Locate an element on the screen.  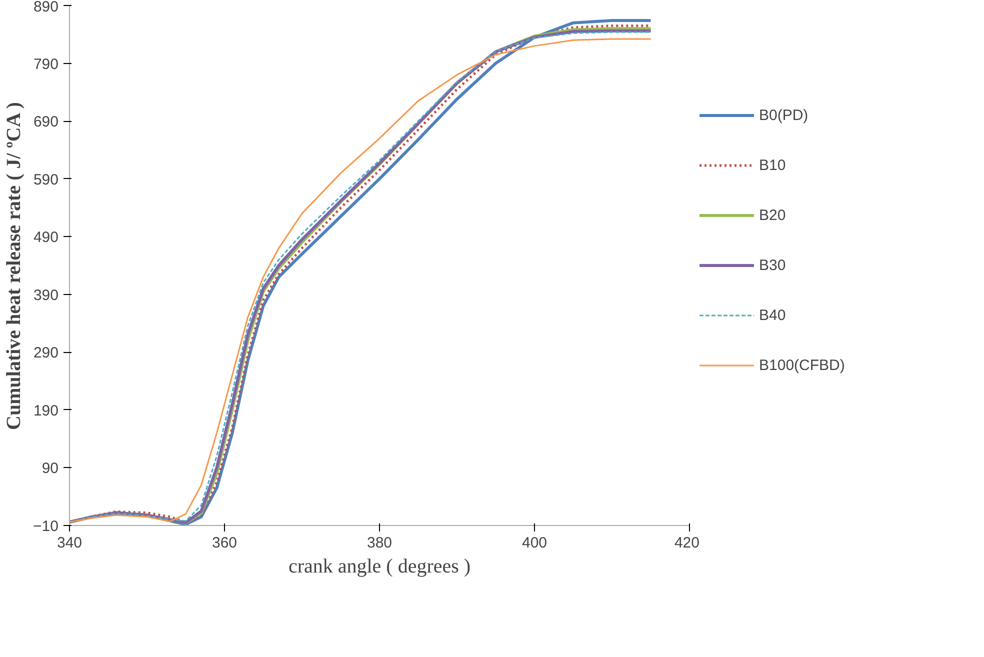
legend-label: B10 is located at coordinates (772, 165).